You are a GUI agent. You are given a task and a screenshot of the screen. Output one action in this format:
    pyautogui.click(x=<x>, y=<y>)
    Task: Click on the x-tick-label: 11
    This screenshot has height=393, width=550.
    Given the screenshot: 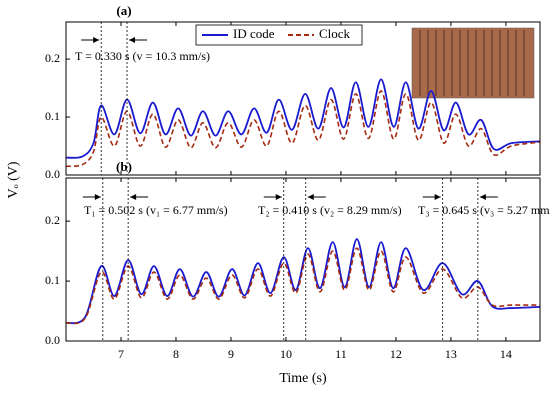 What is the action you would take?
    pyautogui.click(x=341, y=354)
    